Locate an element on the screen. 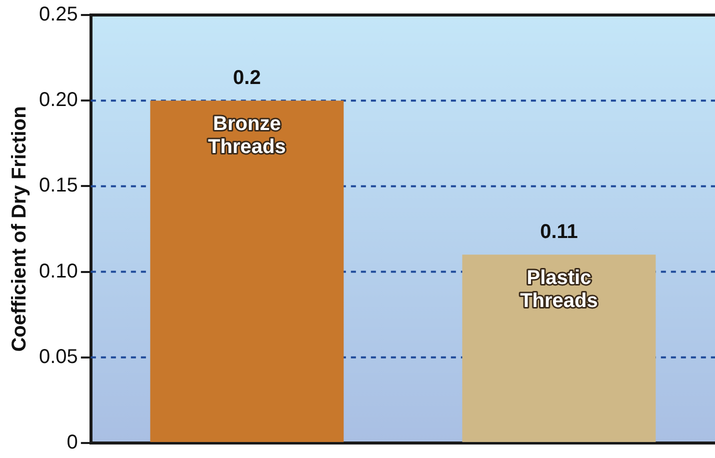 Image resolution: width=715 pixels, height=458 pixels. y-tick-label: 0.15 is located at coordinates (58, 185).